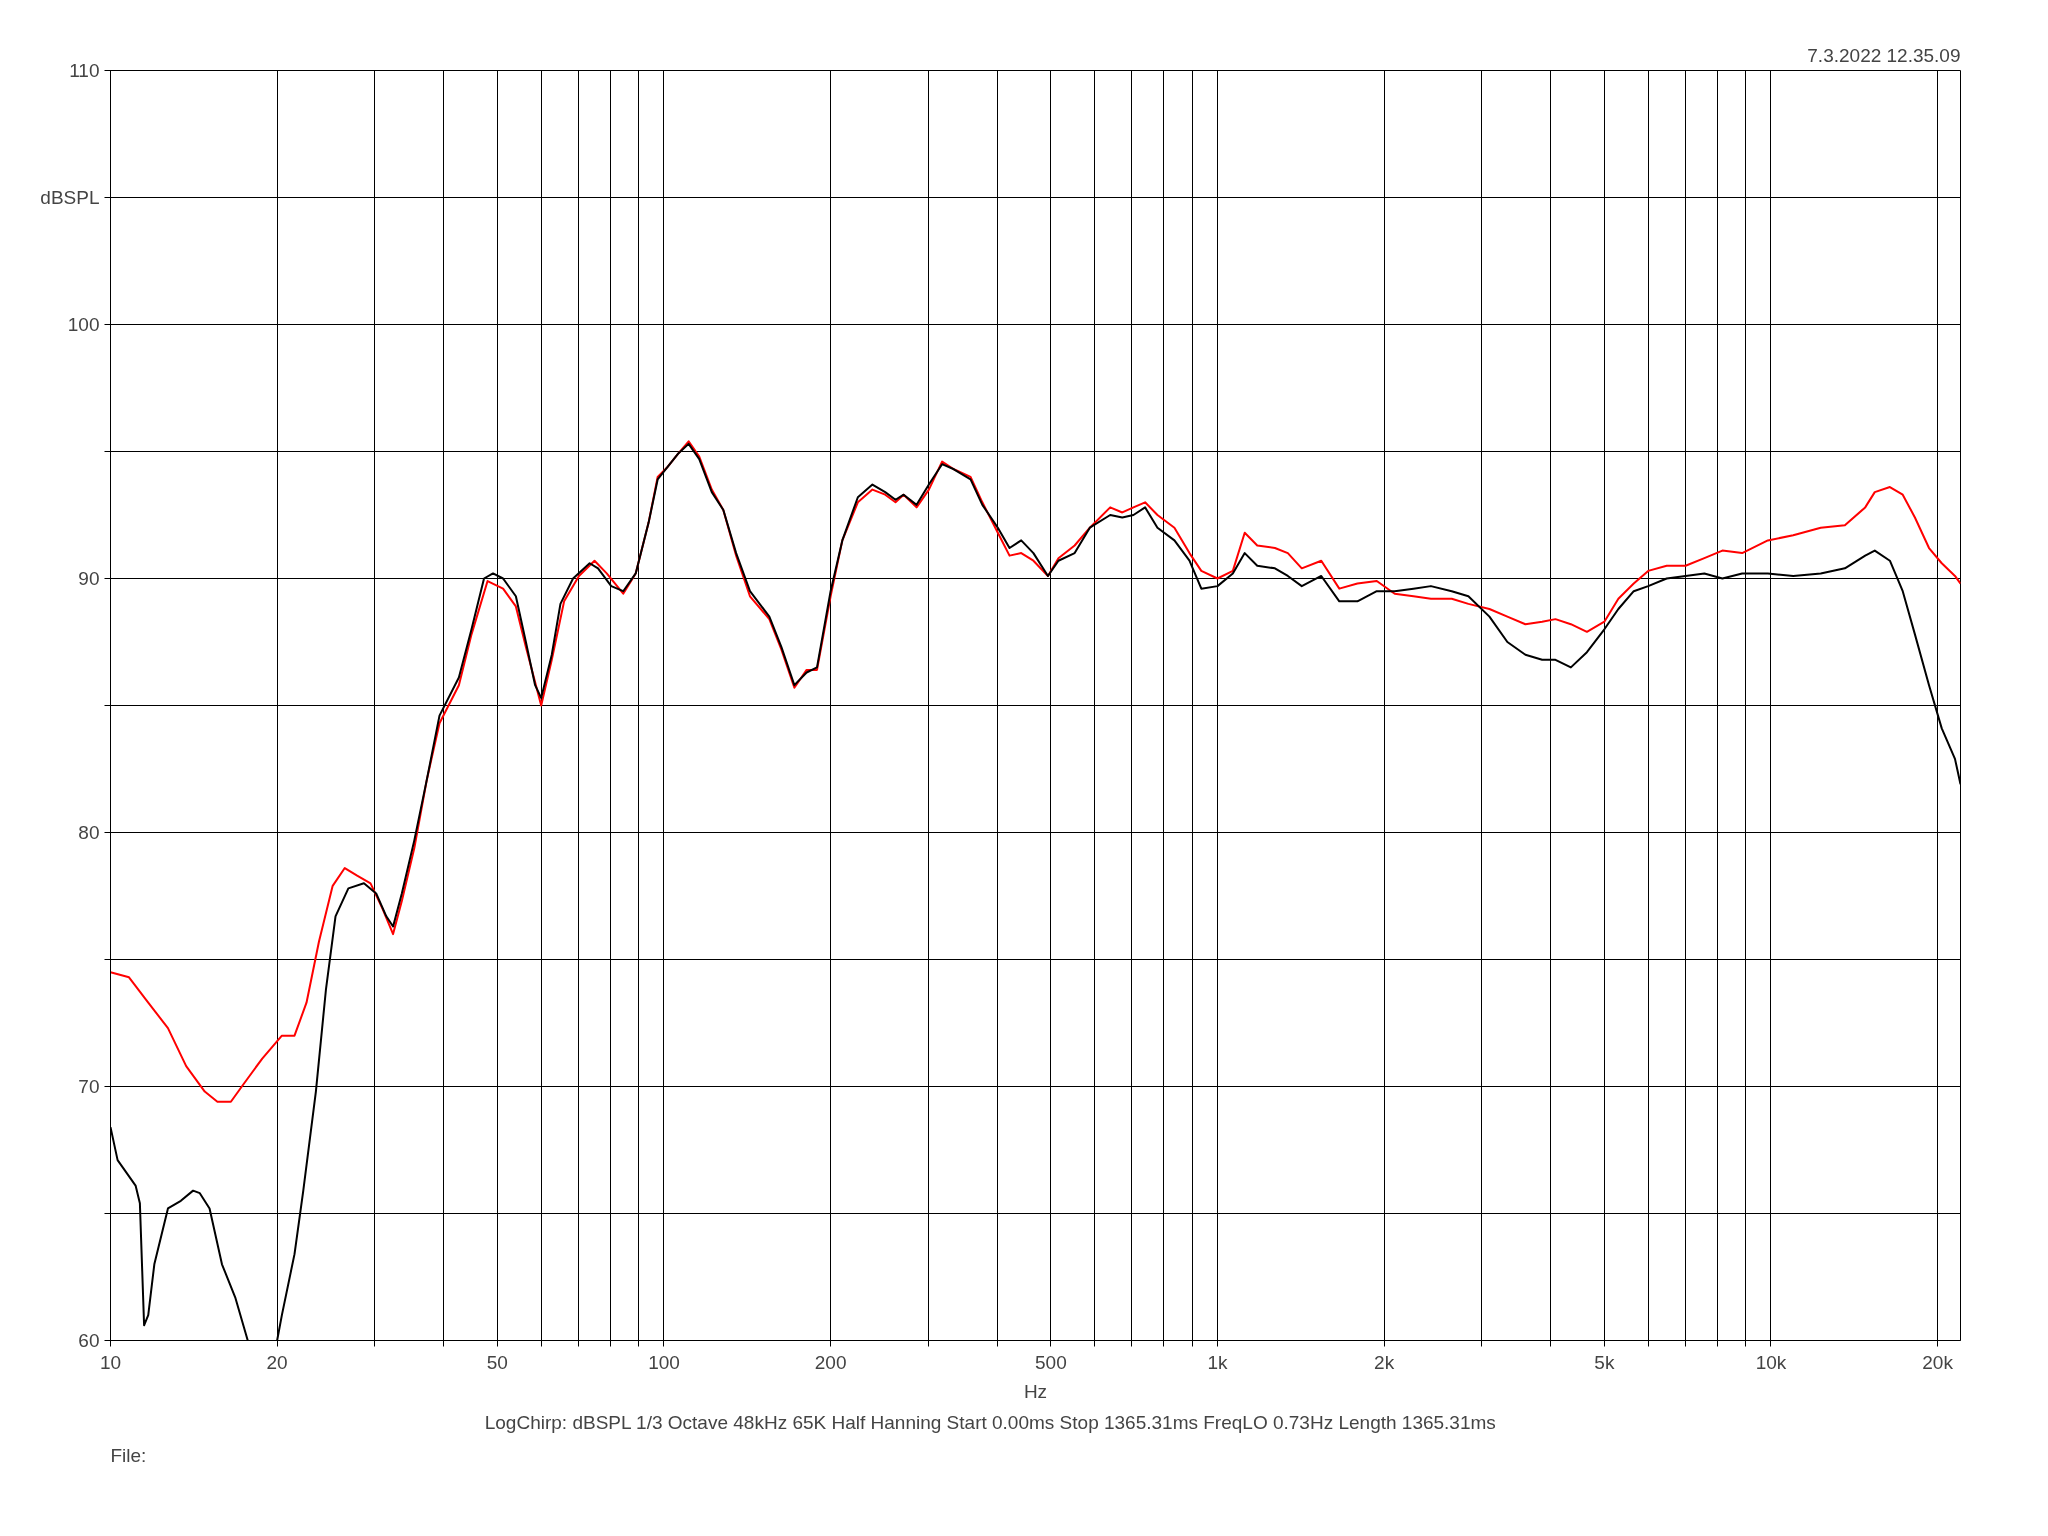 The width and height of the screenshot is (2048, 1536). Describe the element at coordinates (110, 1362) in the screenshot. I see `x-tick-label: 10` at that location.